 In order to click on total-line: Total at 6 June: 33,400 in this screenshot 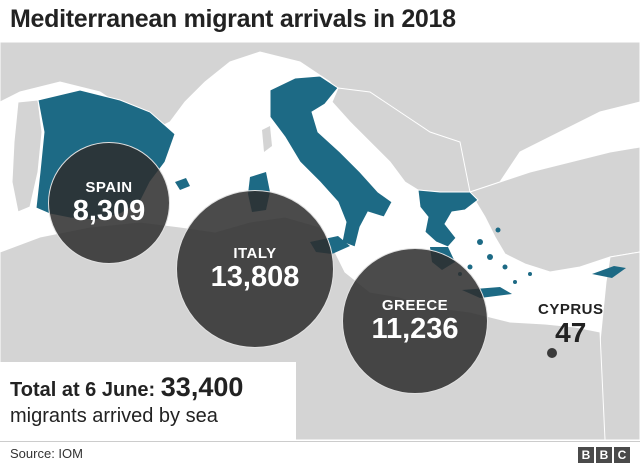, I will do `click(126, 387)`.